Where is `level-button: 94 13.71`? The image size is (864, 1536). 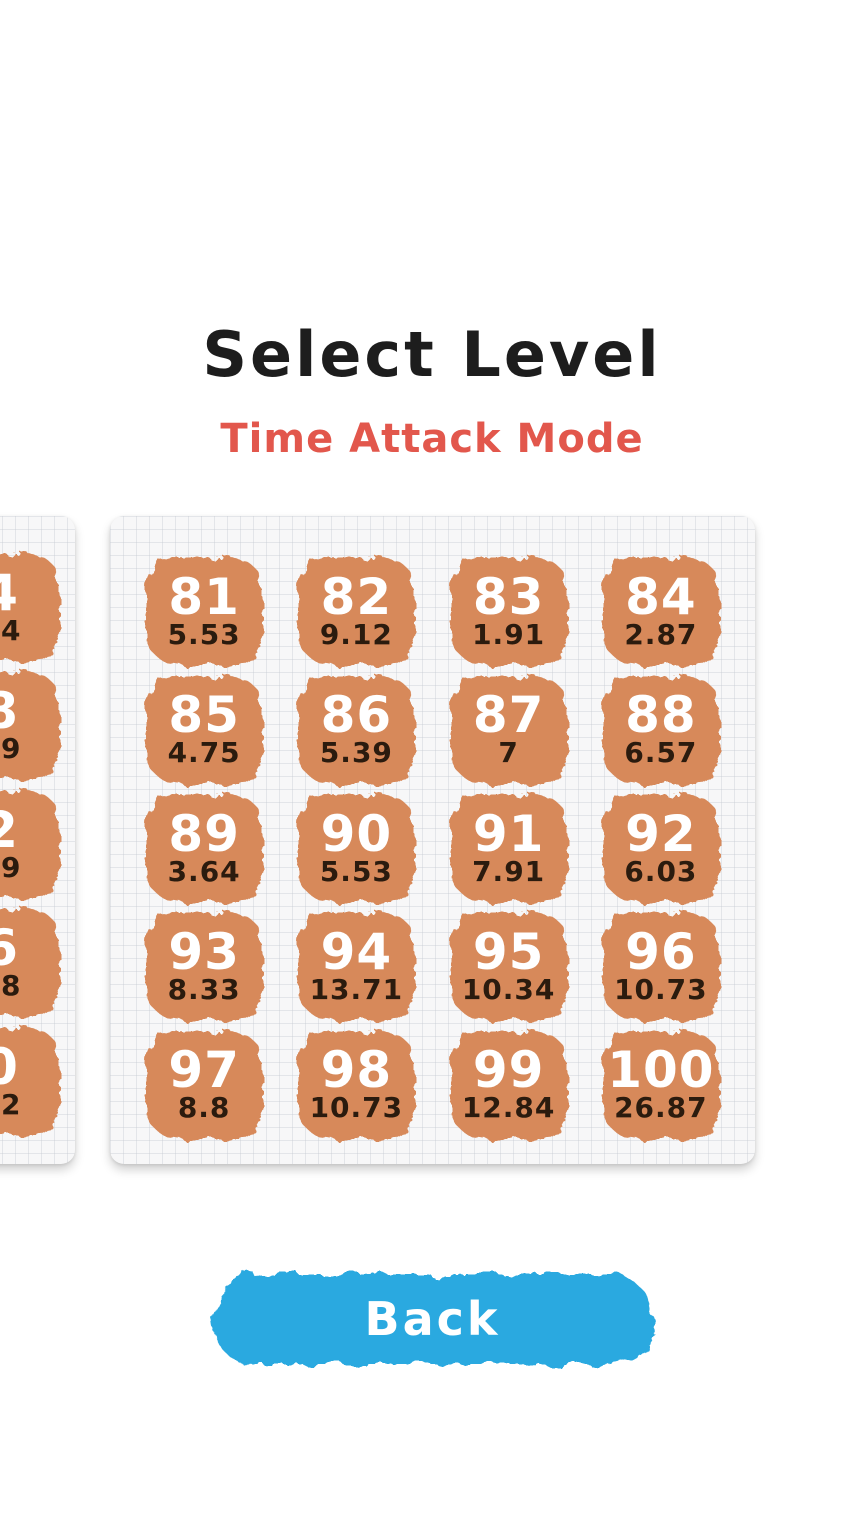 level-button: 94 13.71 is located at coordinates (356, 966).